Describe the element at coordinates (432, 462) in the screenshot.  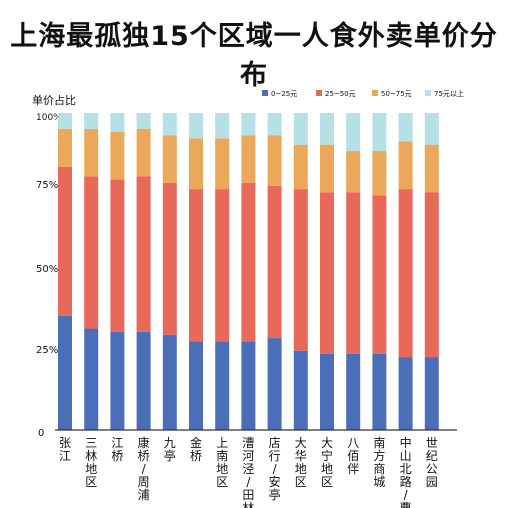
I see `x-tick-label: 世纪公园` at that location.